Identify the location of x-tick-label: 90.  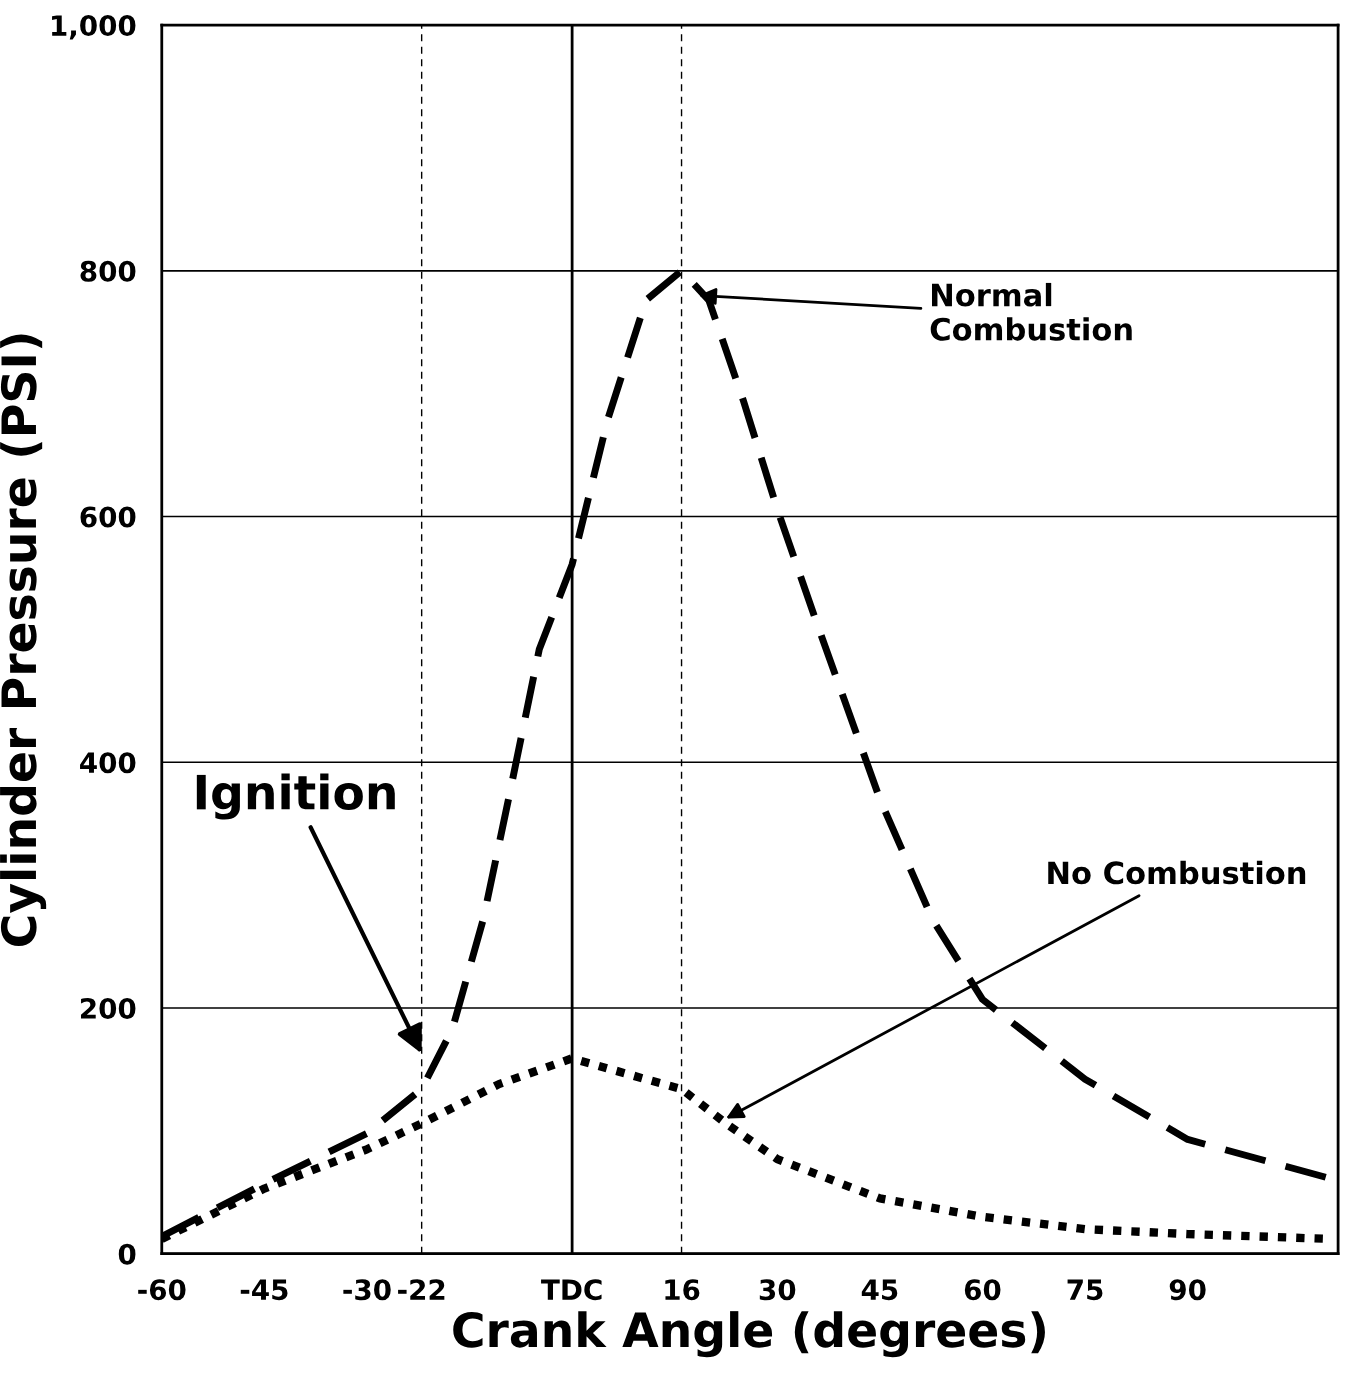
(1187, 1290).